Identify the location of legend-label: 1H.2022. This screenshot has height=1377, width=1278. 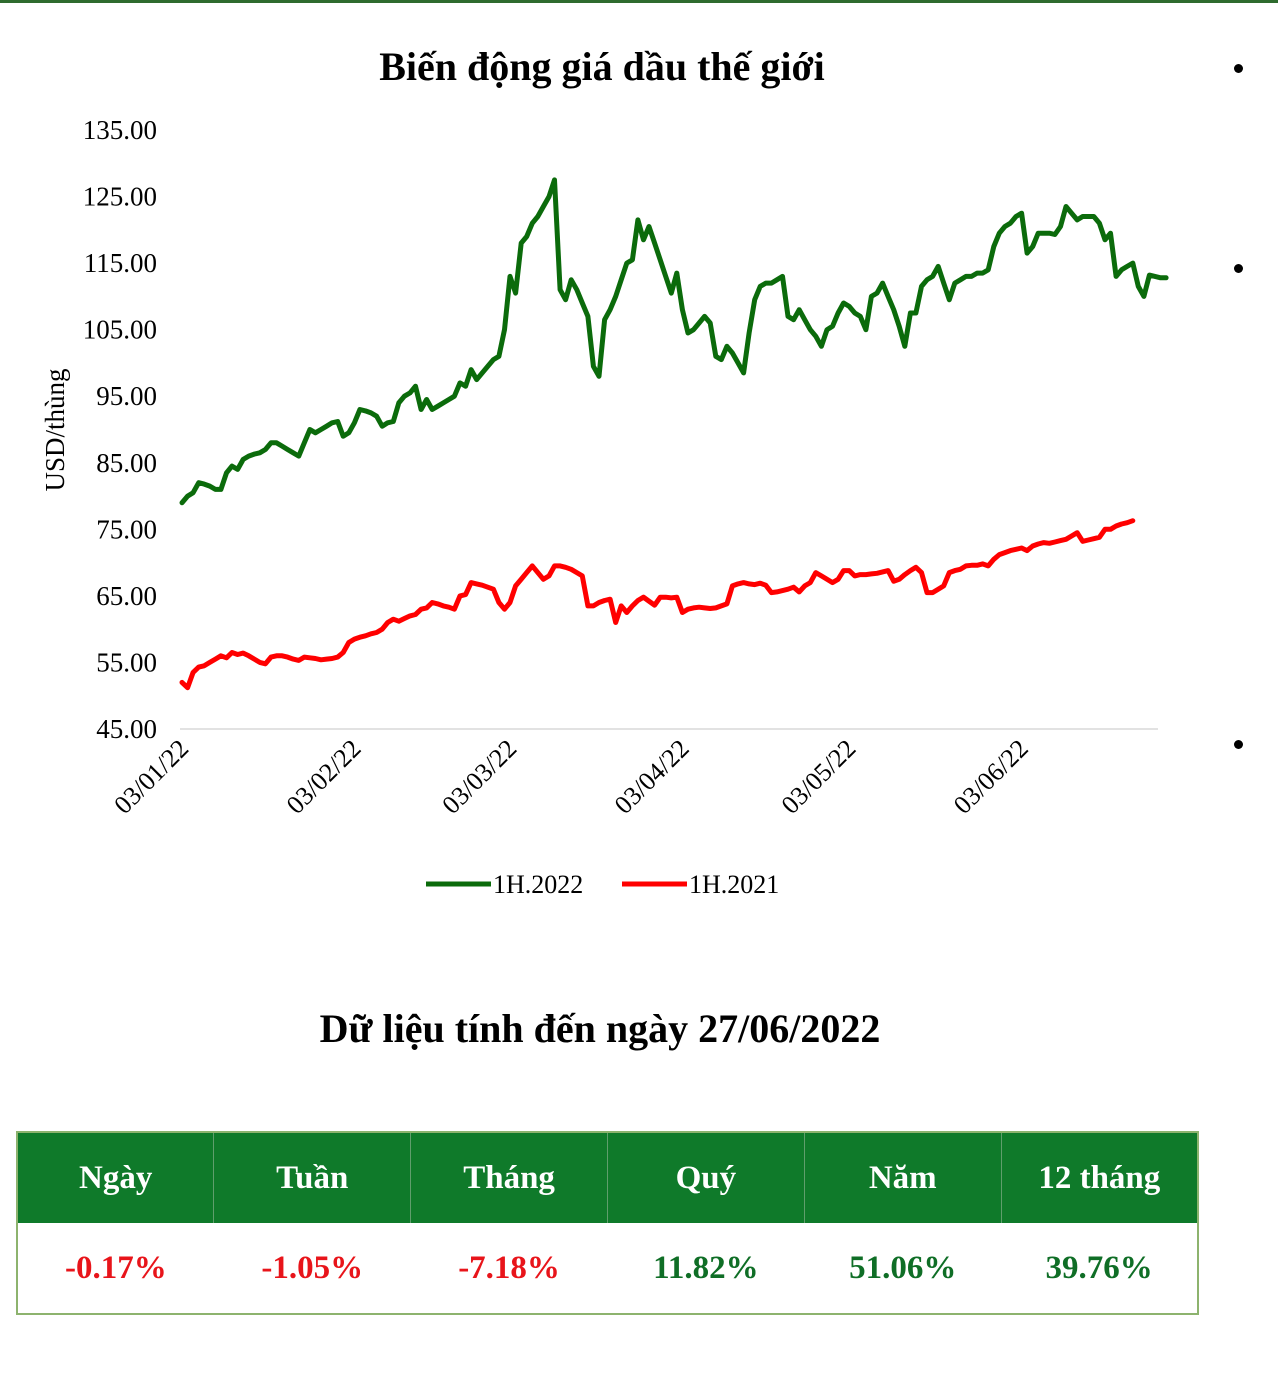
(538, 884).